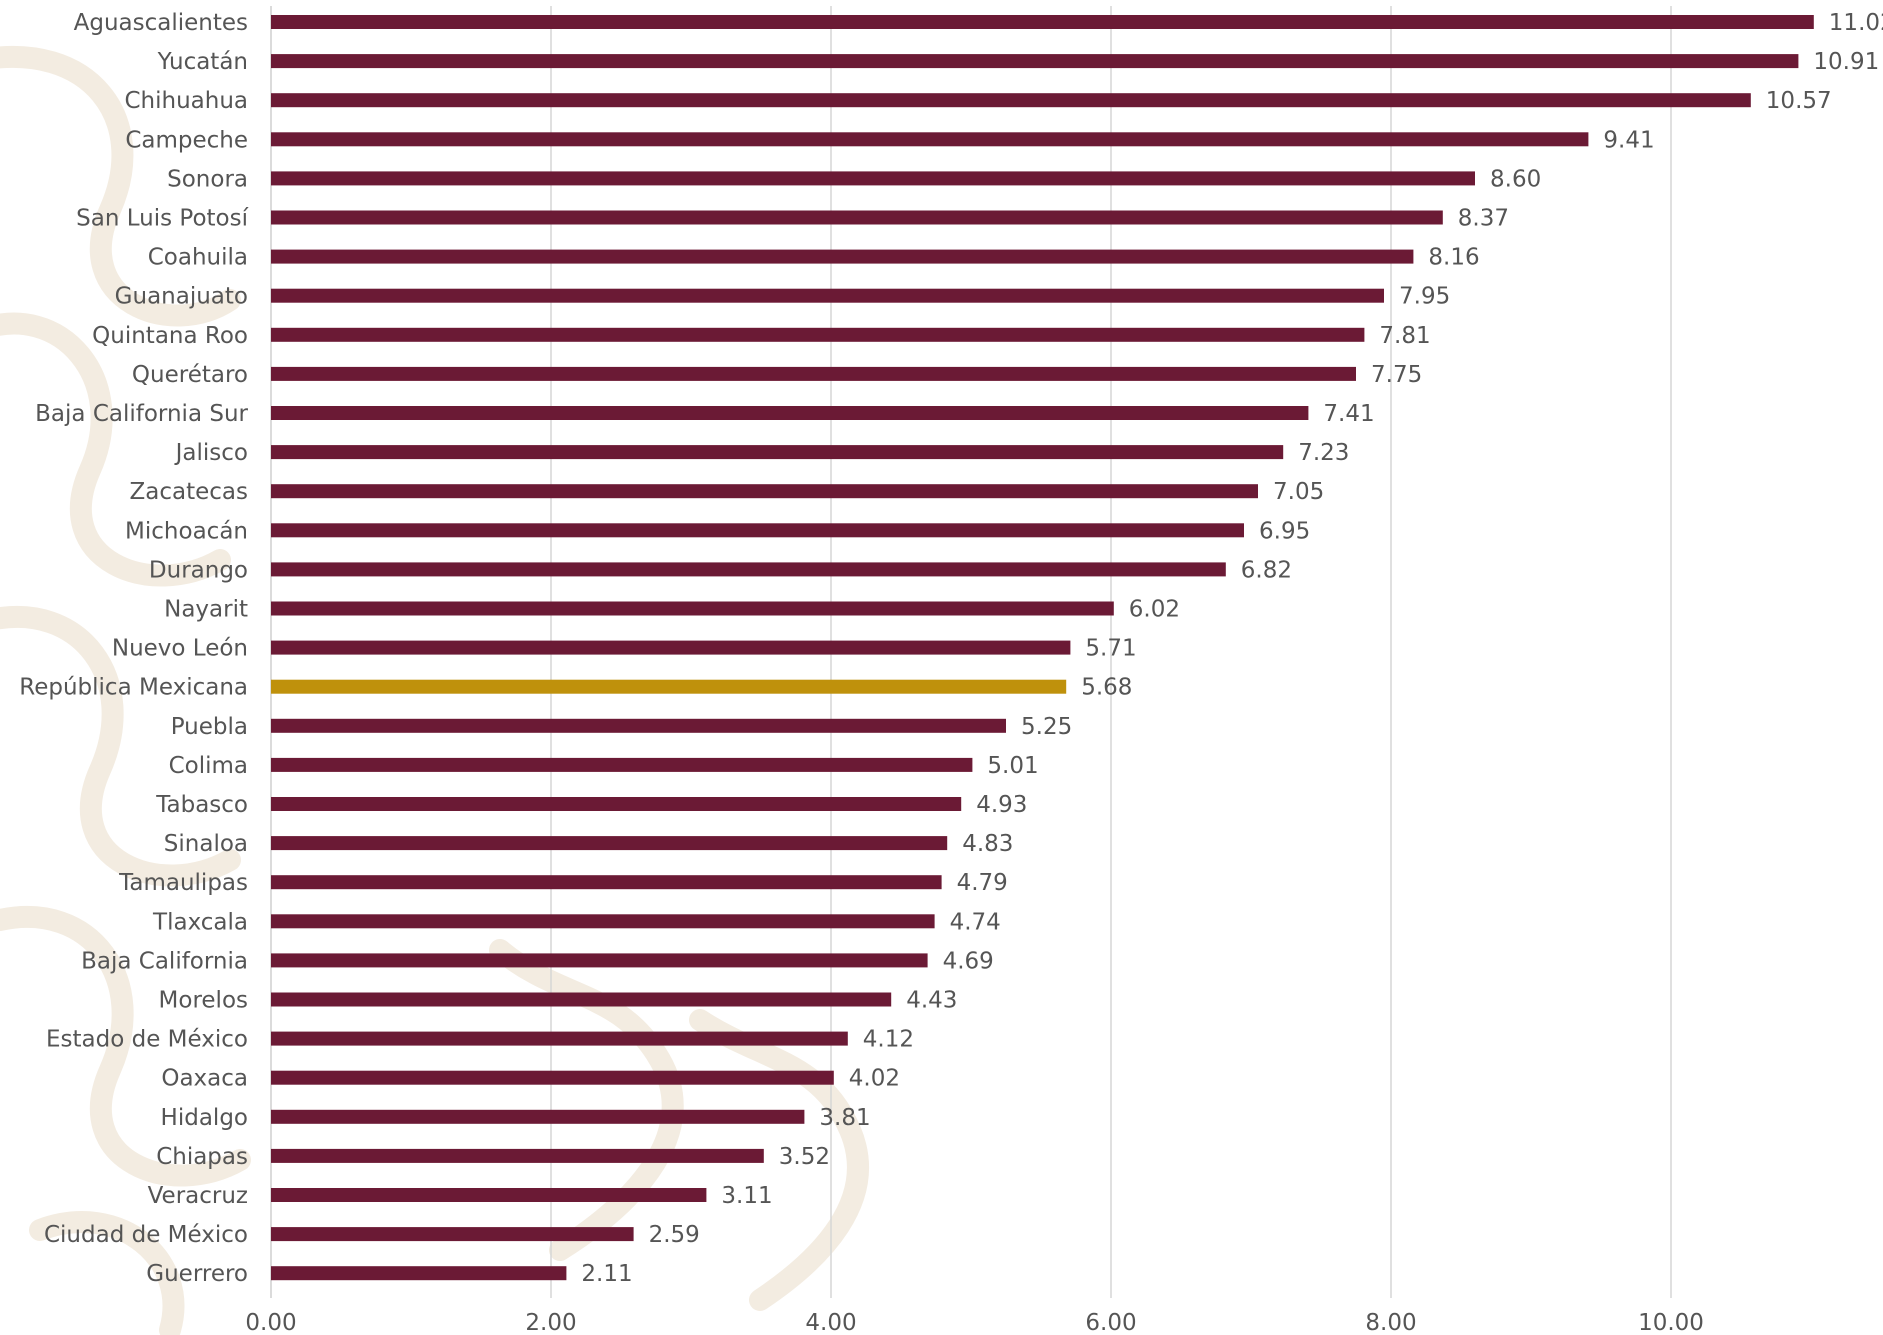 The height and width of the screenshot is (1335, 1883). What do you see at coordinates (844, 1118) in the screenshot?
I see `value-label: 3.81` at bounding box center [844, 1118].